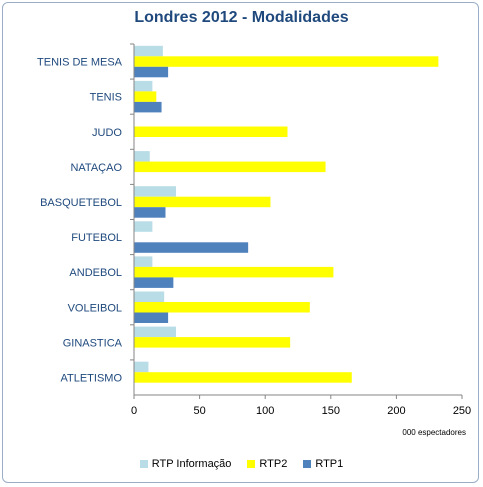  What do you see at coordinates (134, 411) in the screenshot?
I see `x-tick-label: 0` at bounding box center [134, 411].